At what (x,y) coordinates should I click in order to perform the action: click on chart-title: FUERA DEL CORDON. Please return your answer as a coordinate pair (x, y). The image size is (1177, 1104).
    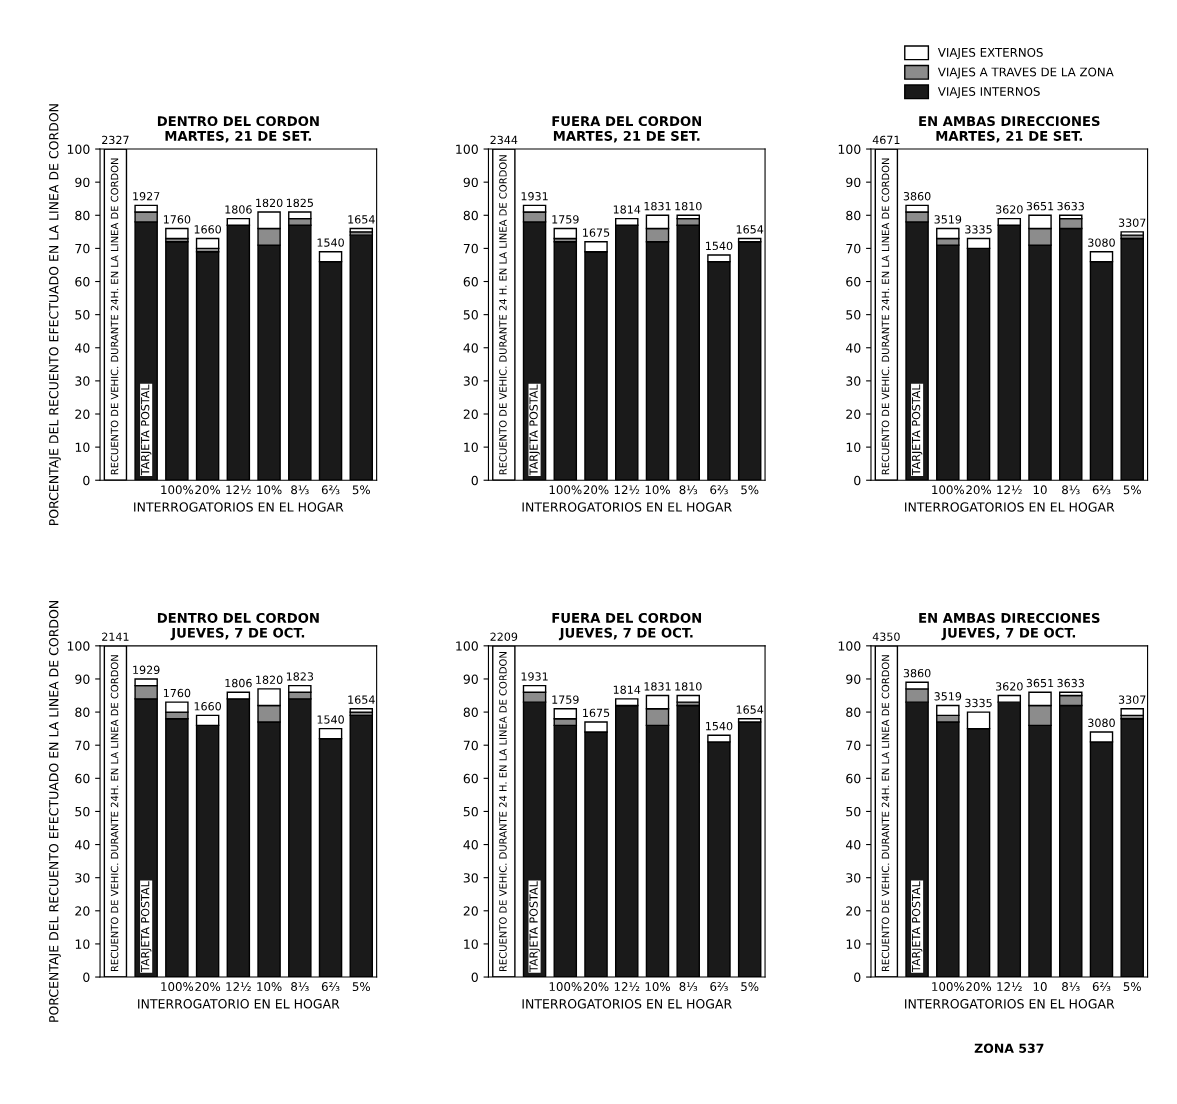
    Looking at the image, I should click on (627, 617).